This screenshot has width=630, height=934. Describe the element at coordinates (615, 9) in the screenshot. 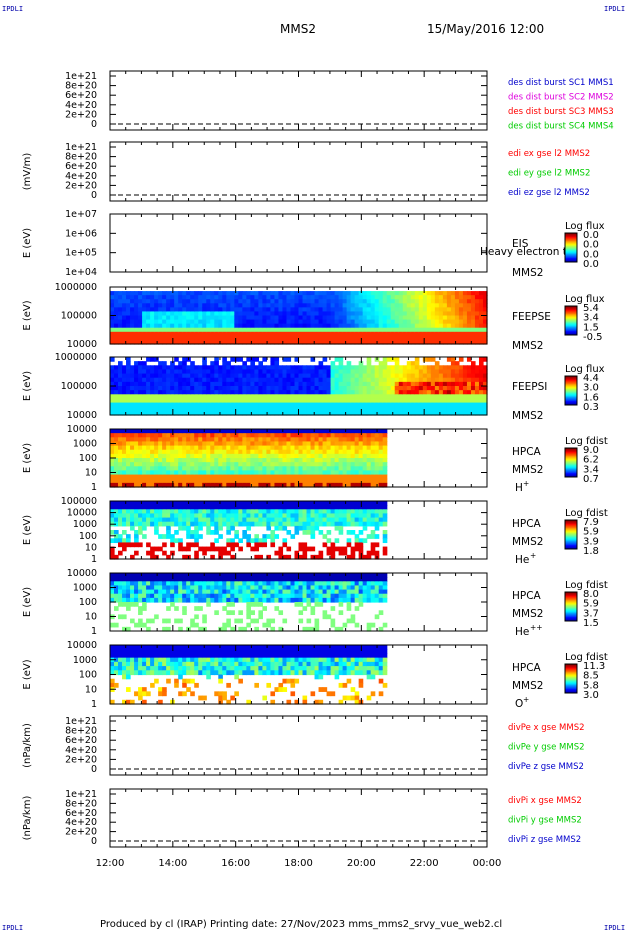

I see `corner-label-tr: IPDLI` at that location.